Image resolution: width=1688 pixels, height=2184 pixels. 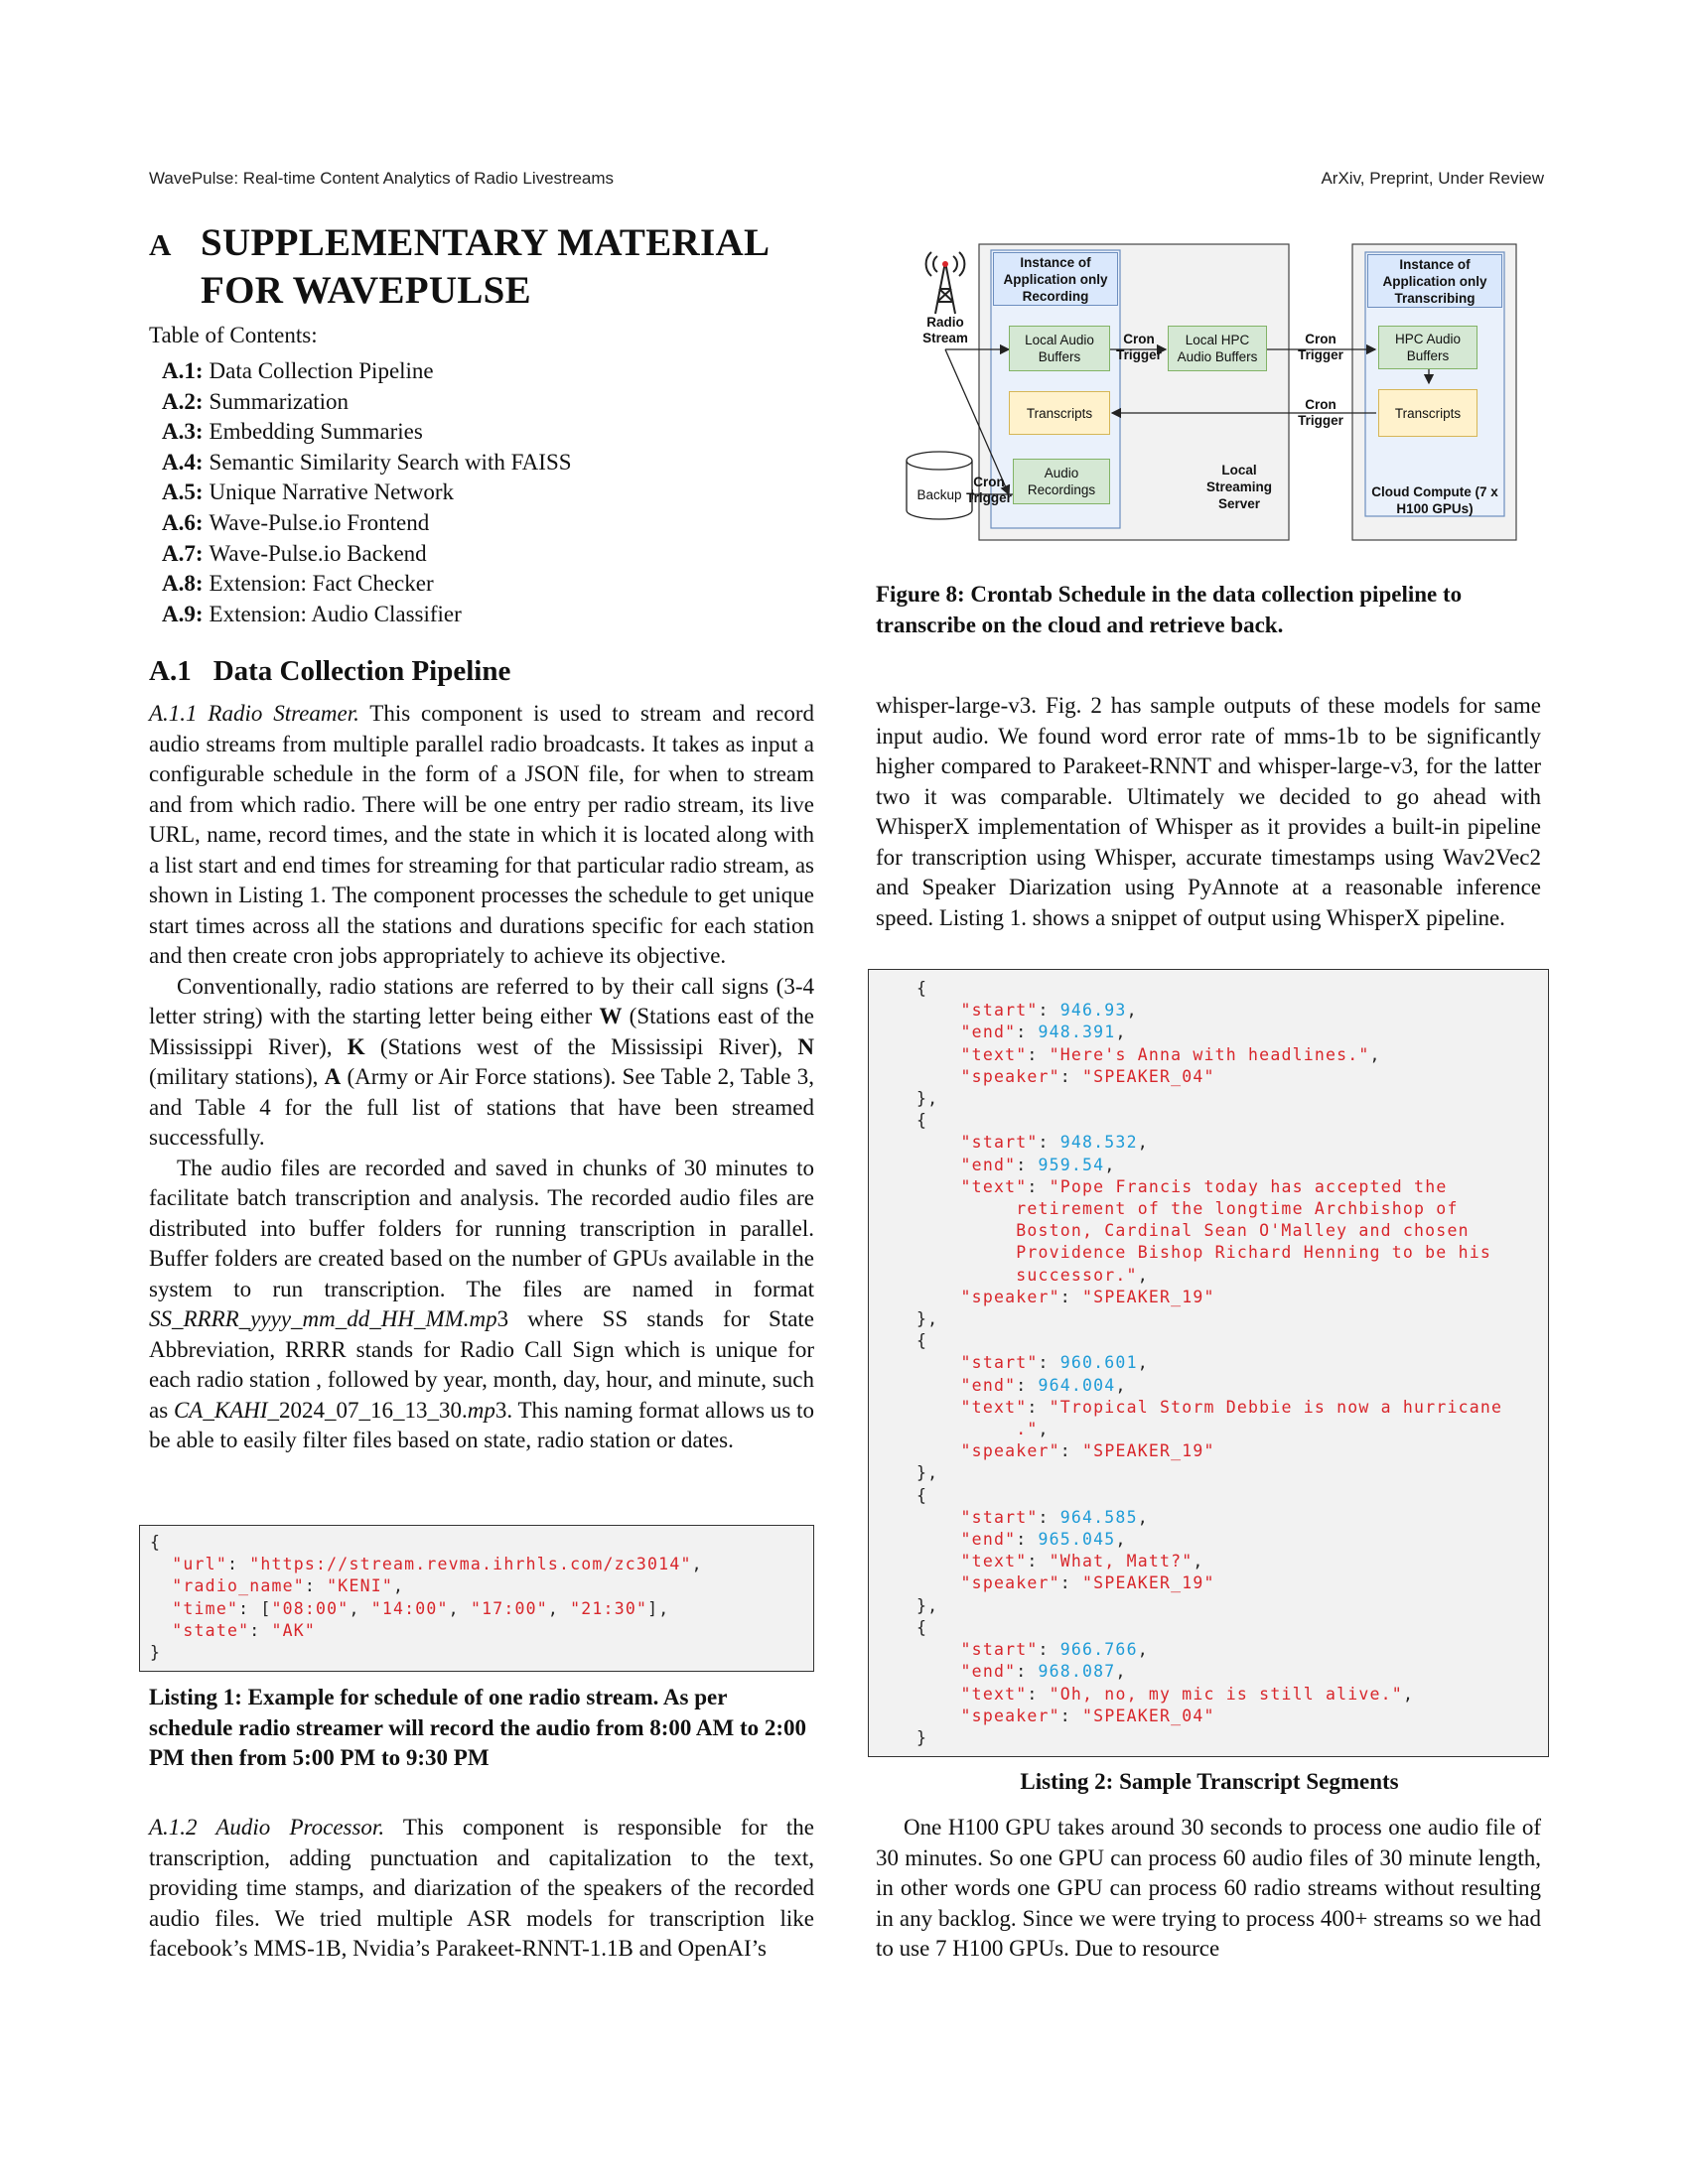 I want to click on cron-trigger-cloud: Cron Trigger, so click(x=1320, y=347).